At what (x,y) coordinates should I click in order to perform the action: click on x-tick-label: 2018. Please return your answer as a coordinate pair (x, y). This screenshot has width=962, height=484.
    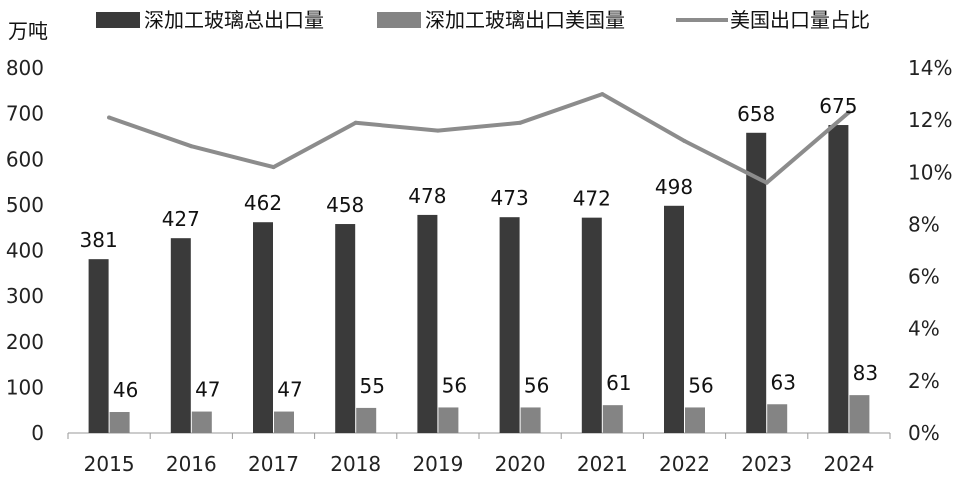
    Looking at the image, I should click on (355, 464).